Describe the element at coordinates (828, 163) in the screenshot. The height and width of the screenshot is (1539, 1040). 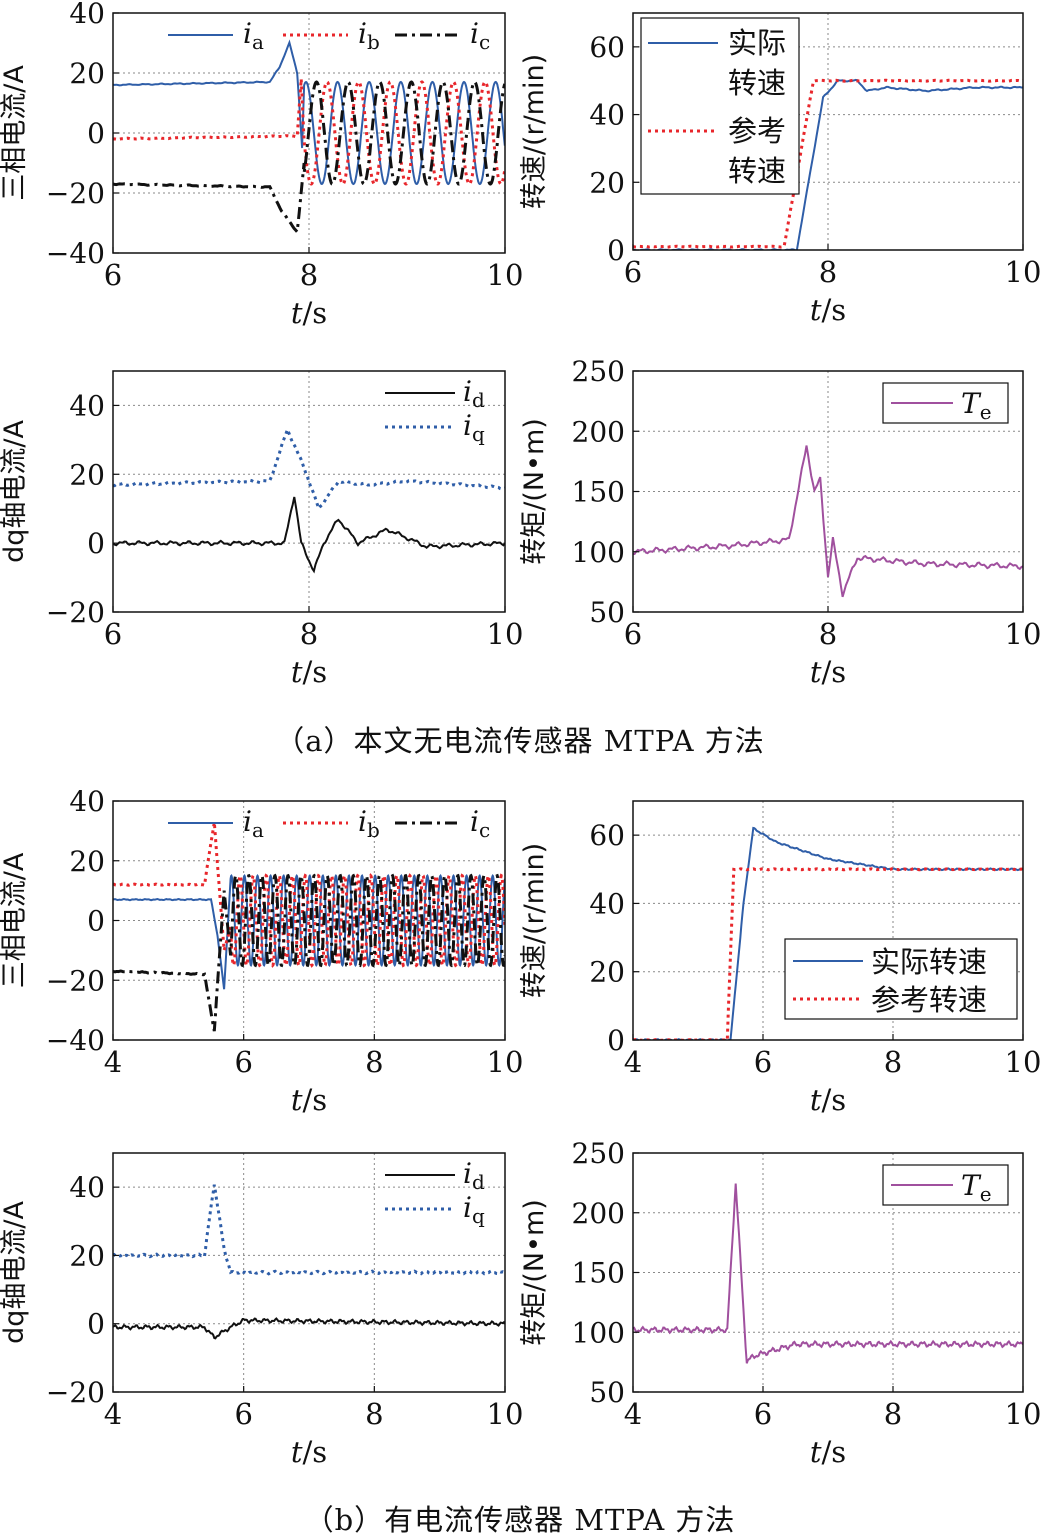
I see `series-line-reference` at that location.